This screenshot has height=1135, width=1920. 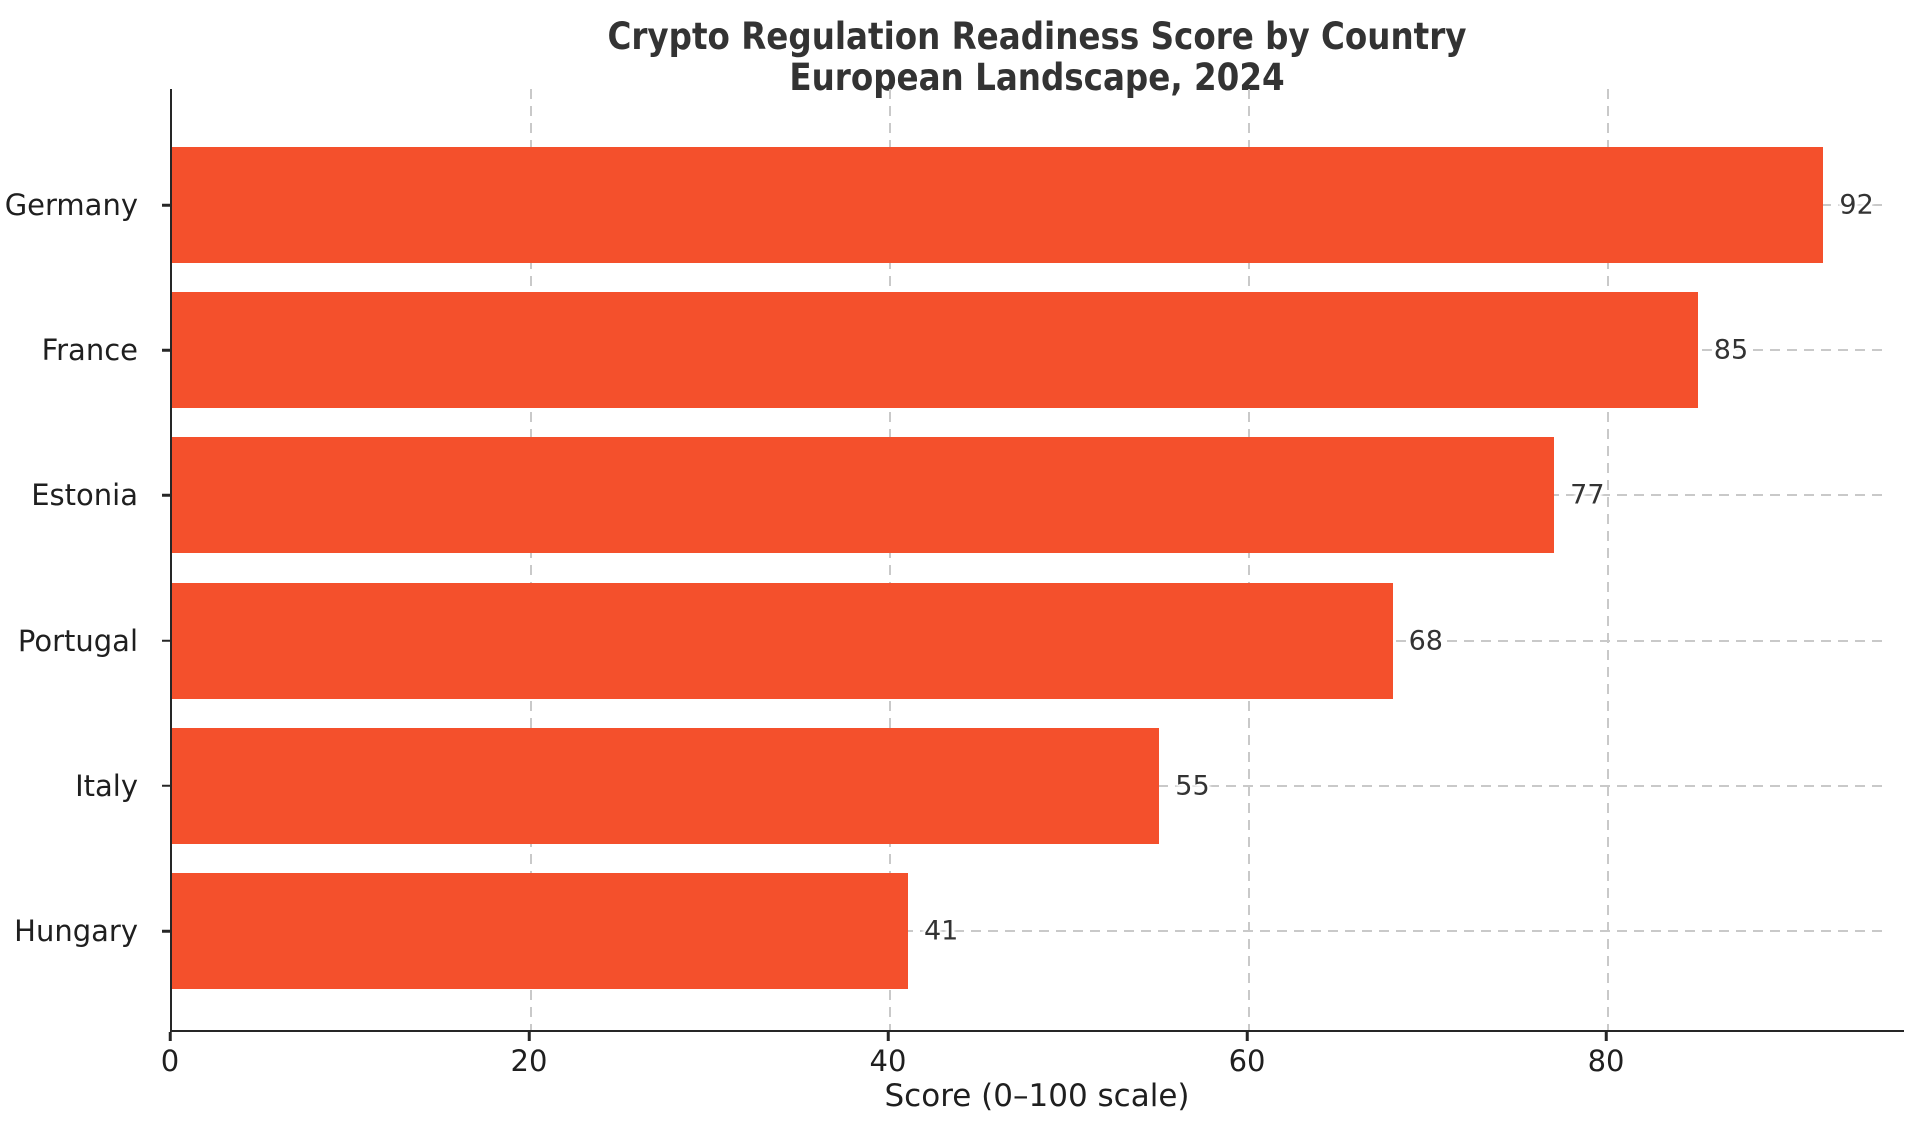 What do you see at coordinates (1247, 1061) in the screenshot?
I see `x-tick-label-60: 60` at bounding box center [1247, 1061].